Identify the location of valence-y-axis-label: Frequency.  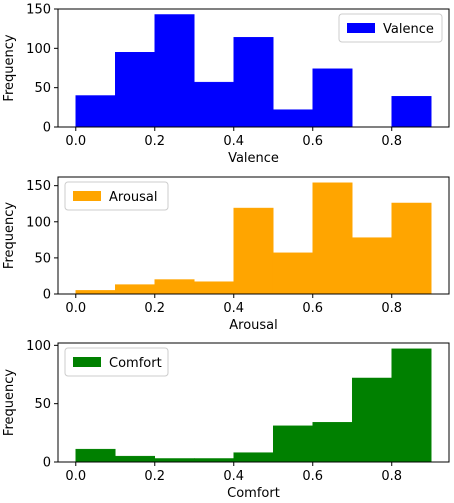
(9, 67).